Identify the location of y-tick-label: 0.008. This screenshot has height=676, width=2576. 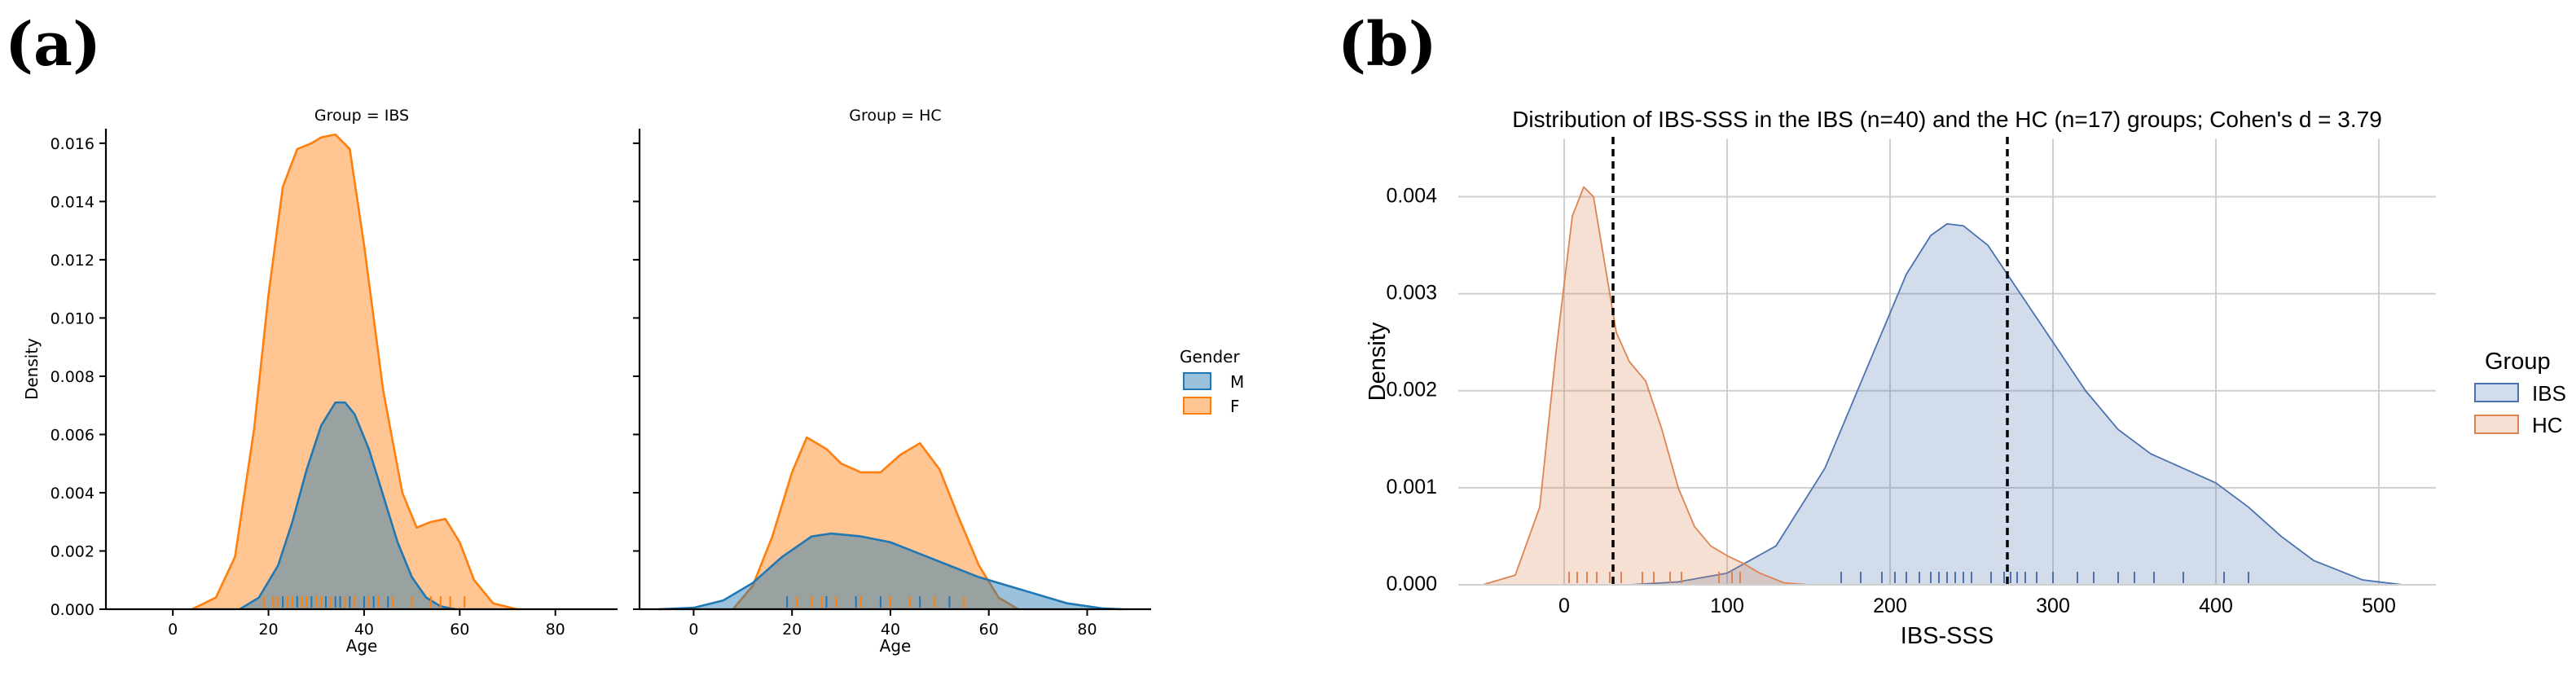
(73, 377).